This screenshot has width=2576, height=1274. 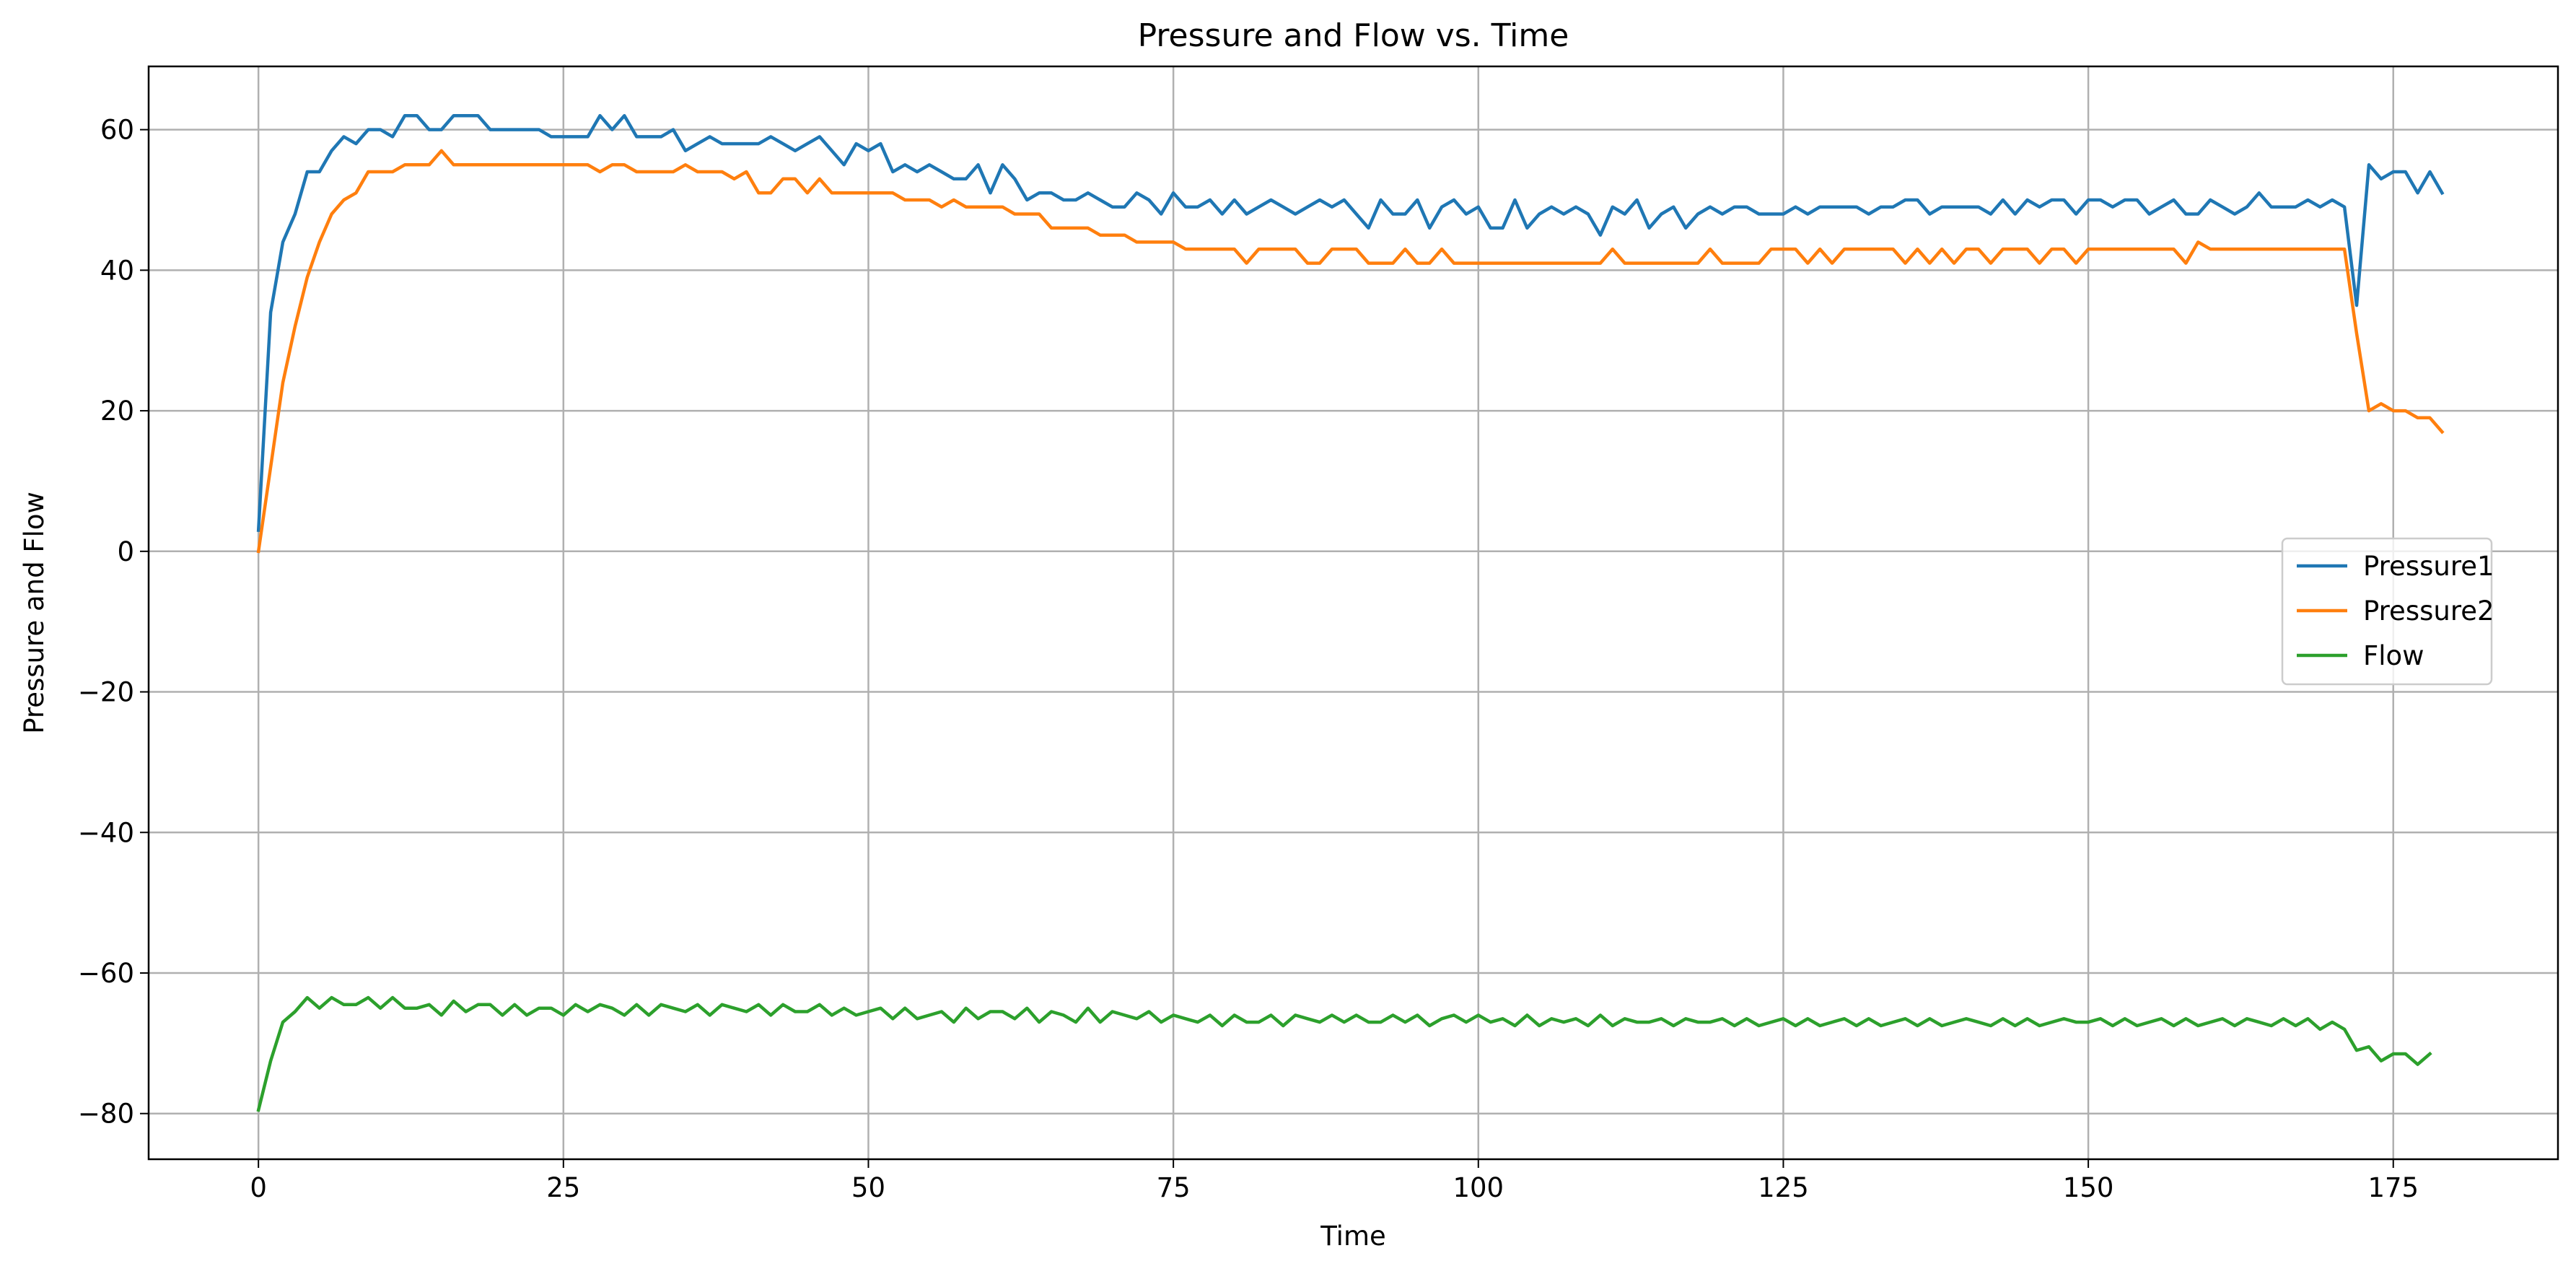 I want to click on legend-label: Pressure1, so click(x=2428, y=566).